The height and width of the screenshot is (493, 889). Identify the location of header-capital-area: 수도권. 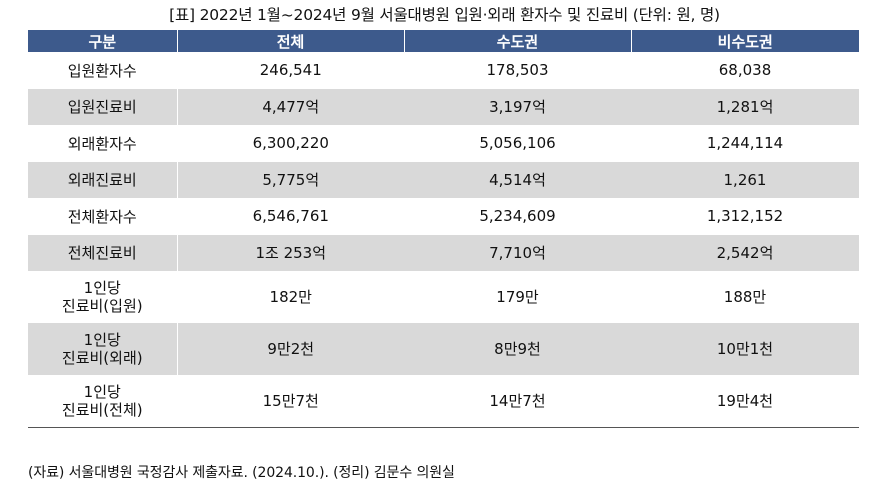
(517, 41).